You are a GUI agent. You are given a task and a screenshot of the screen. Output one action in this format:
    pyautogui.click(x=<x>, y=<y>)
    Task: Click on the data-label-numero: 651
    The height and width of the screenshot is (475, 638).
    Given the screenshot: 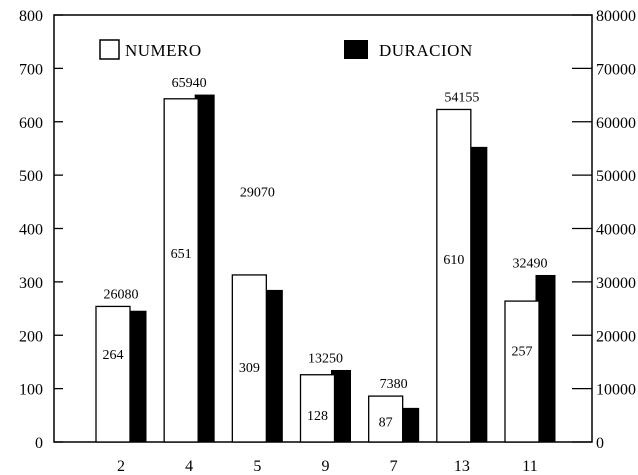 What is the action you would take?
    pyautogui.click(x=181, y=254)
    